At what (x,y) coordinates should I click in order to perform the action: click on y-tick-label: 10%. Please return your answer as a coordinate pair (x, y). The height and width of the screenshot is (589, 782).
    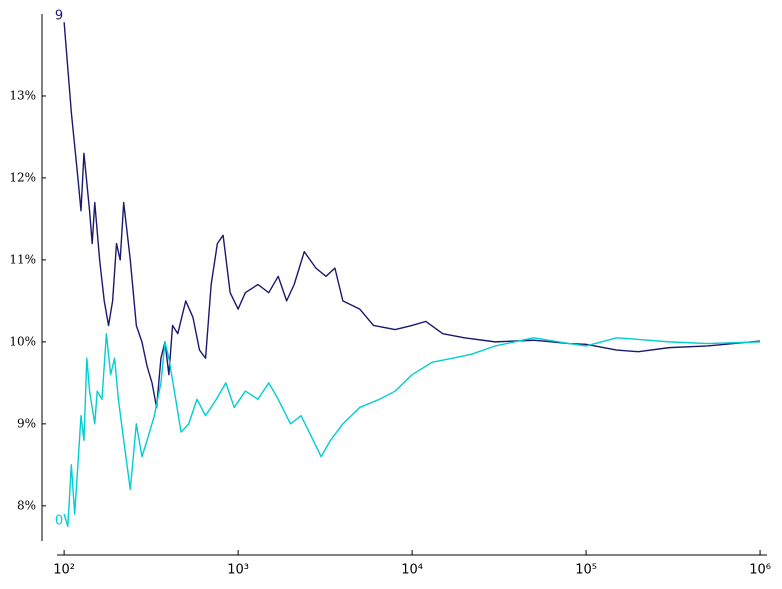
    Looking at the image, I should click on (22, 341).